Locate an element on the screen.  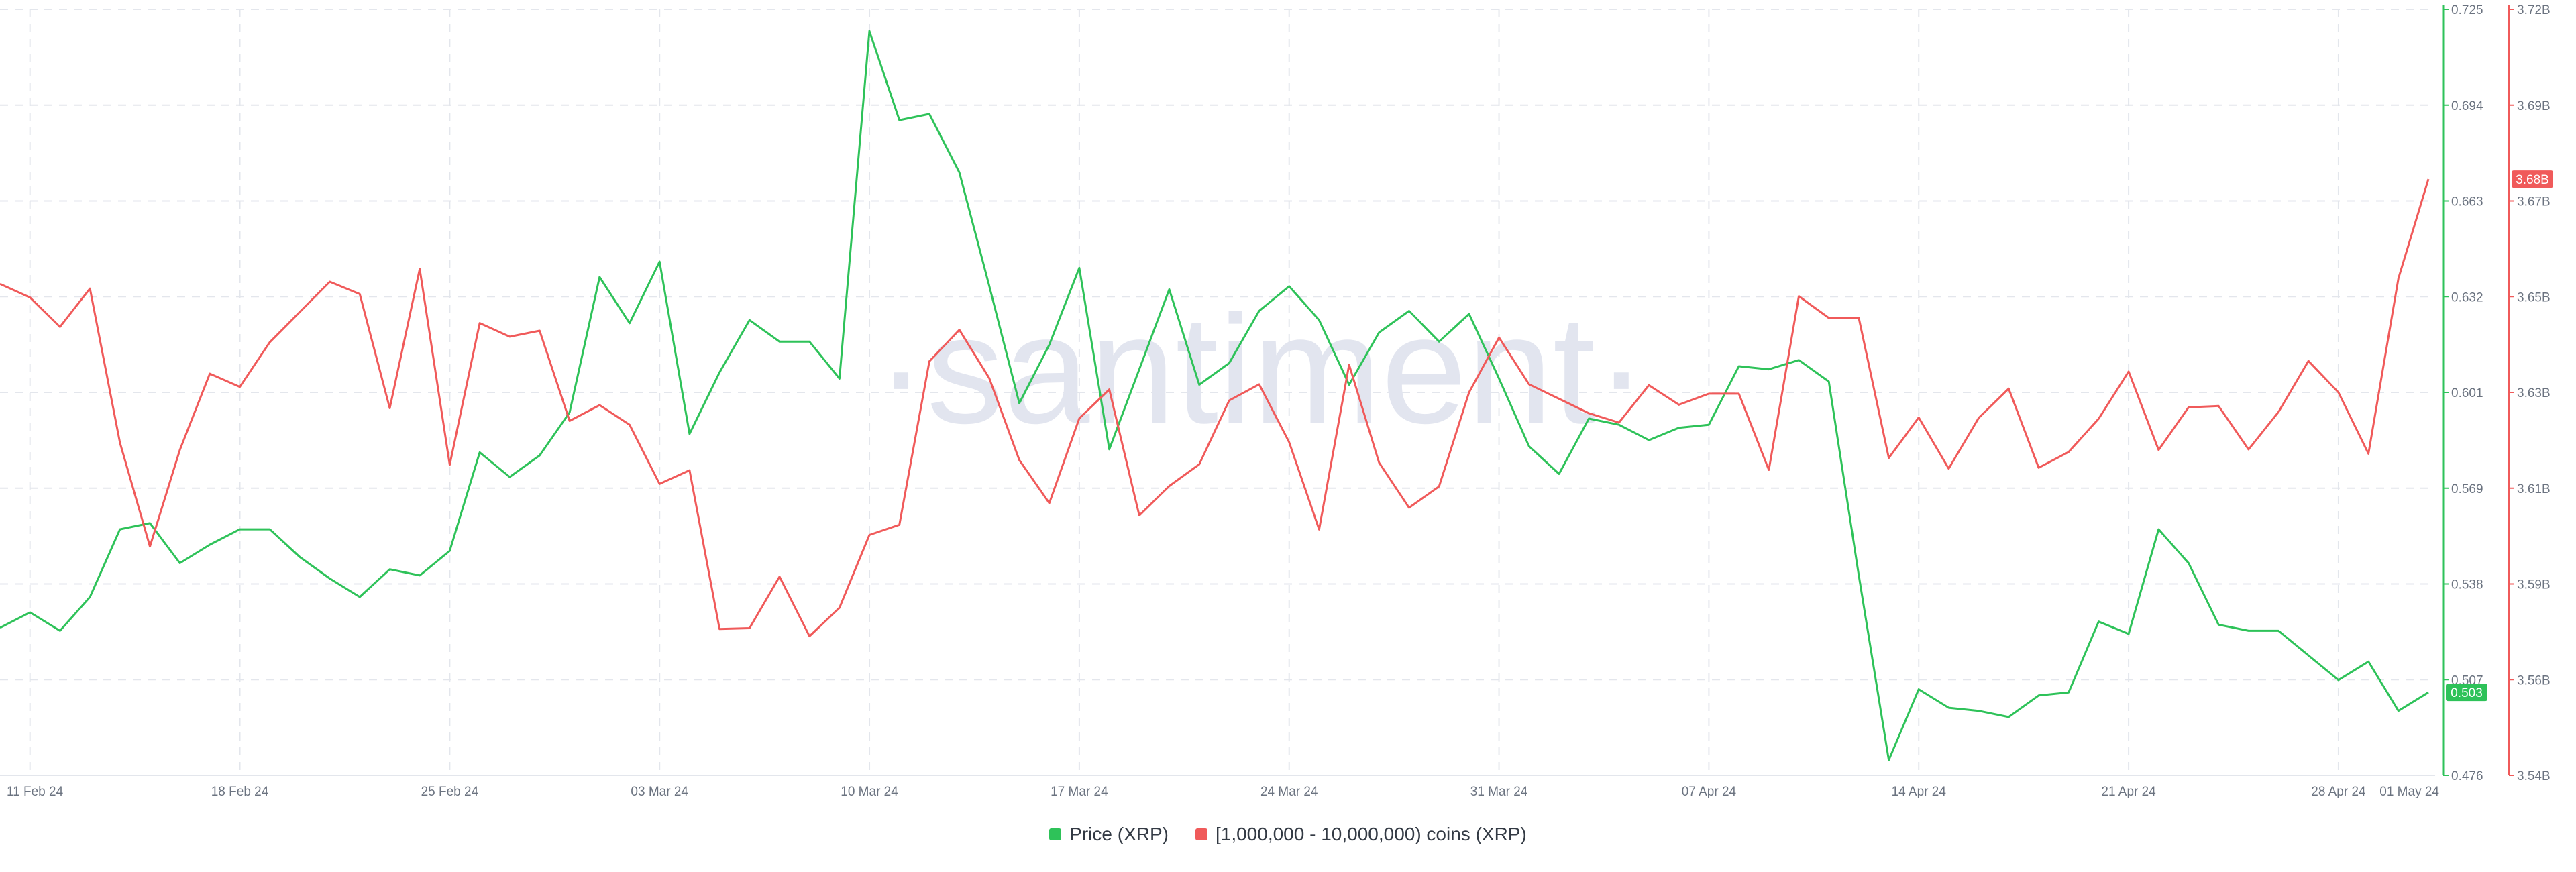
legend-label-holders: [1,000,000 - 10,000,000) coins (XRP) is located at coordinates (1371, 834).